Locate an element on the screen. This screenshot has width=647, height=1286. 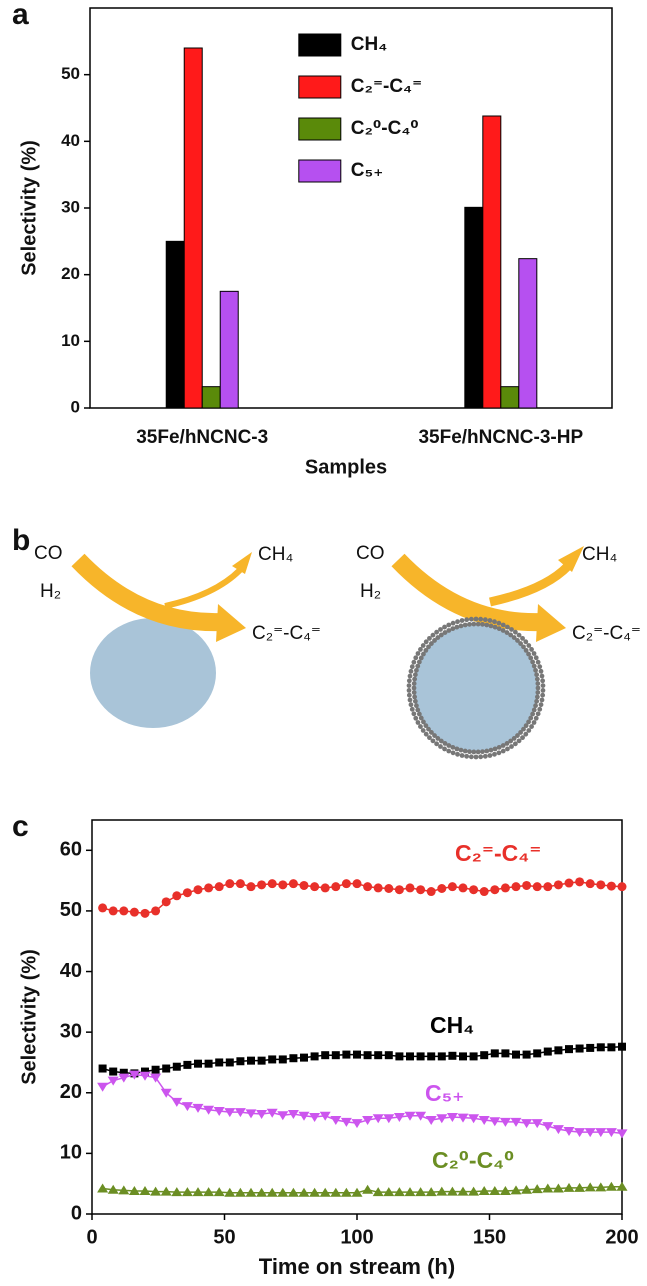
y-tick-label: 50 is located at coordinates (71, 910).